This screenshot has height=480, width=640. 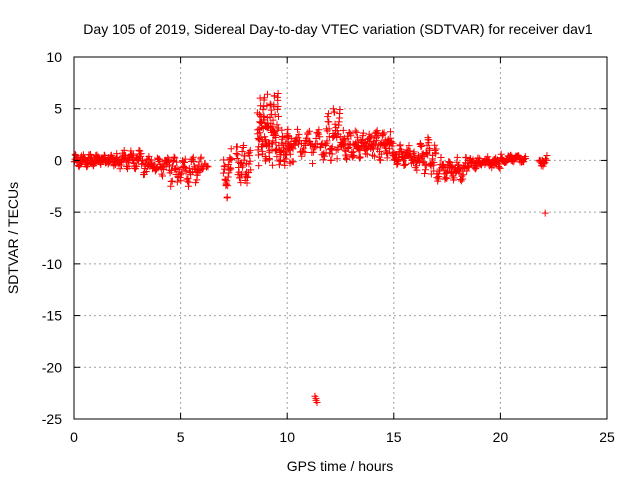 What do you see at coordinates (501, 437) in the screenshot?
I see `x-tick-label: 20` at bounding box center [501, 437].